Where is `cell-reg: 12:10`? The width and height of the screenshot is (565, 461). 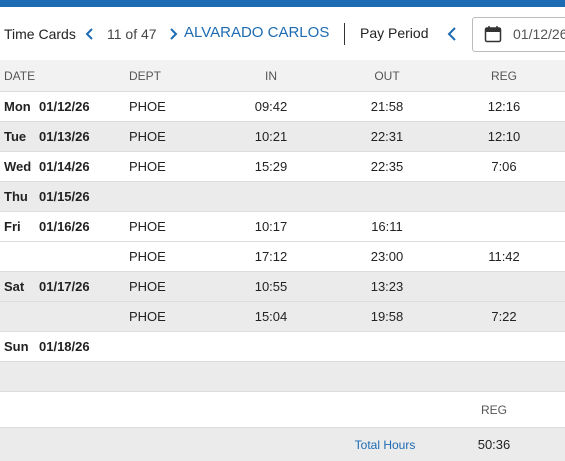
cell-reg: 12:10 is located at coordinates (504, 136).